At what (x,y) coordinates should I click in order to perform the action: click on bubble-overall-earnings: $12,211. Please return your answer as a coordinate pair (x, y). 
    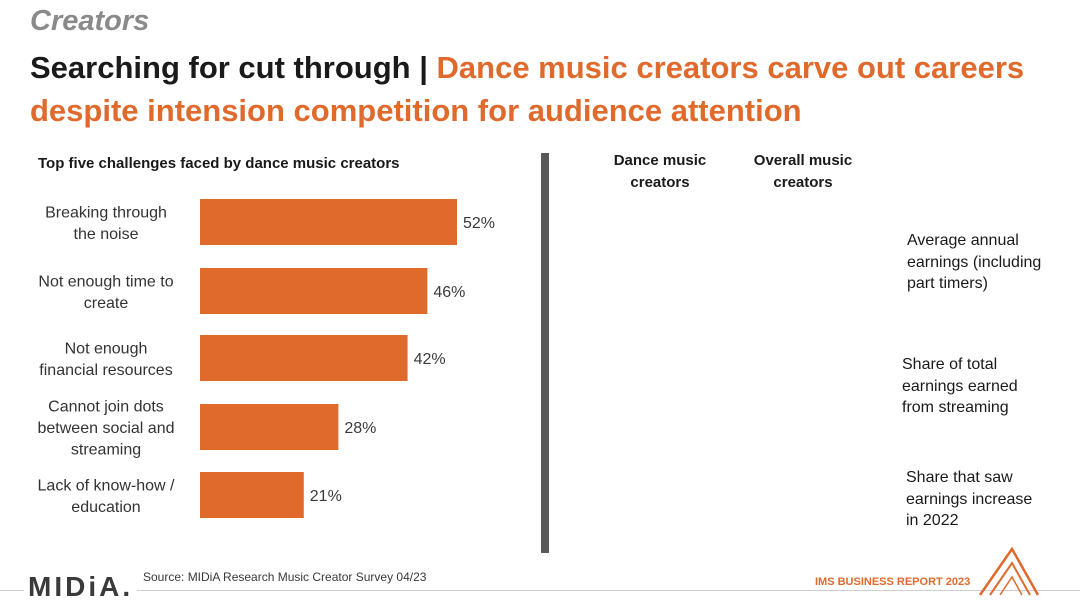
    Looking at the image, I should click on (803, 264).